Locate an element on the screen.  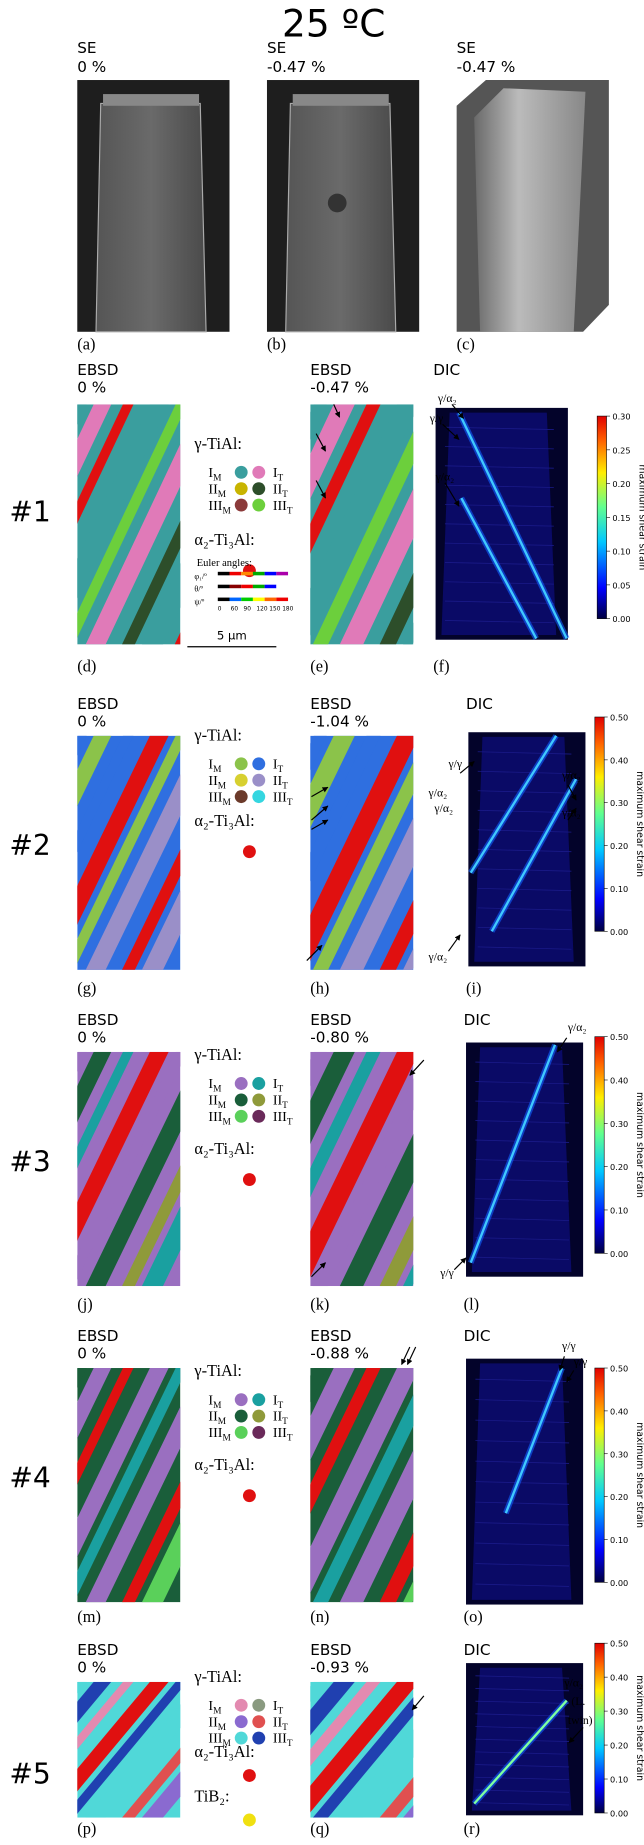
euler-tick: 120 is located at coordinates (261, 609).